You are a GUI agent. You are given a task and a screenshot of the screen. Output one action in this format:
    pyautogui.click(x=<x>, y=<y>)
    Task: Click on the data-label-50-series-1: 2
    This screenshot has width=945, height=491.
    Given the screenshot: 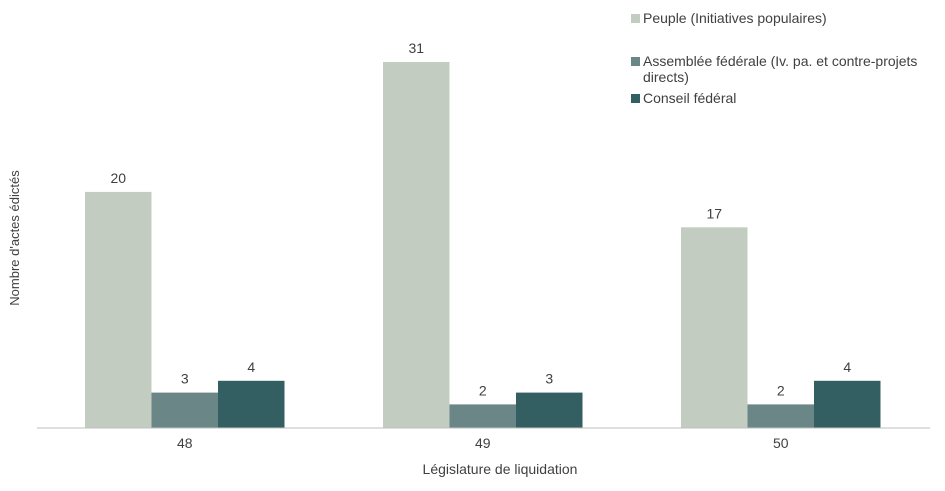 What is the action you would take?
    pyautogui.click(x=781, y=390)
    